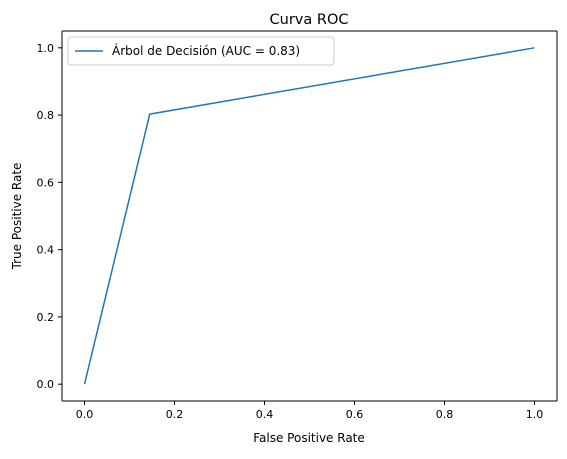 Image resolution: width=567 pixels, height=459 pixels. Describe the element at coordinates (17, 217) in the screenshot. I see `y-axis-label: True Positive Rate` at that location.